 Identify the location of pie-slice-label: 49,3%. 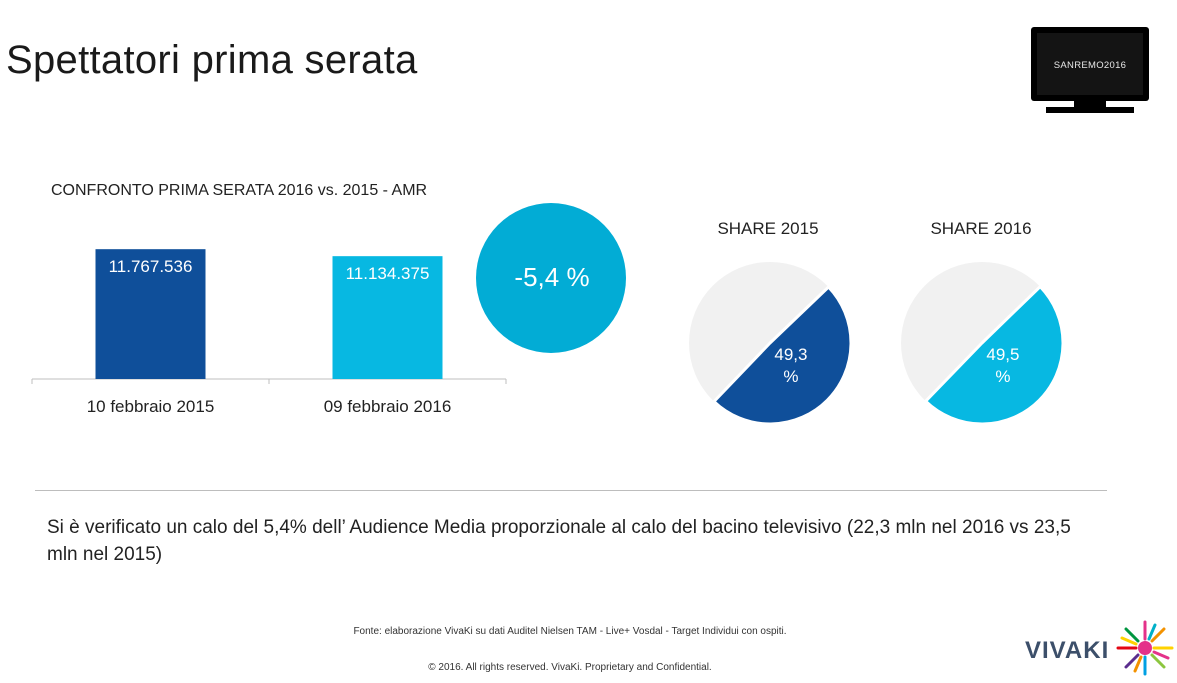
(790, 365).